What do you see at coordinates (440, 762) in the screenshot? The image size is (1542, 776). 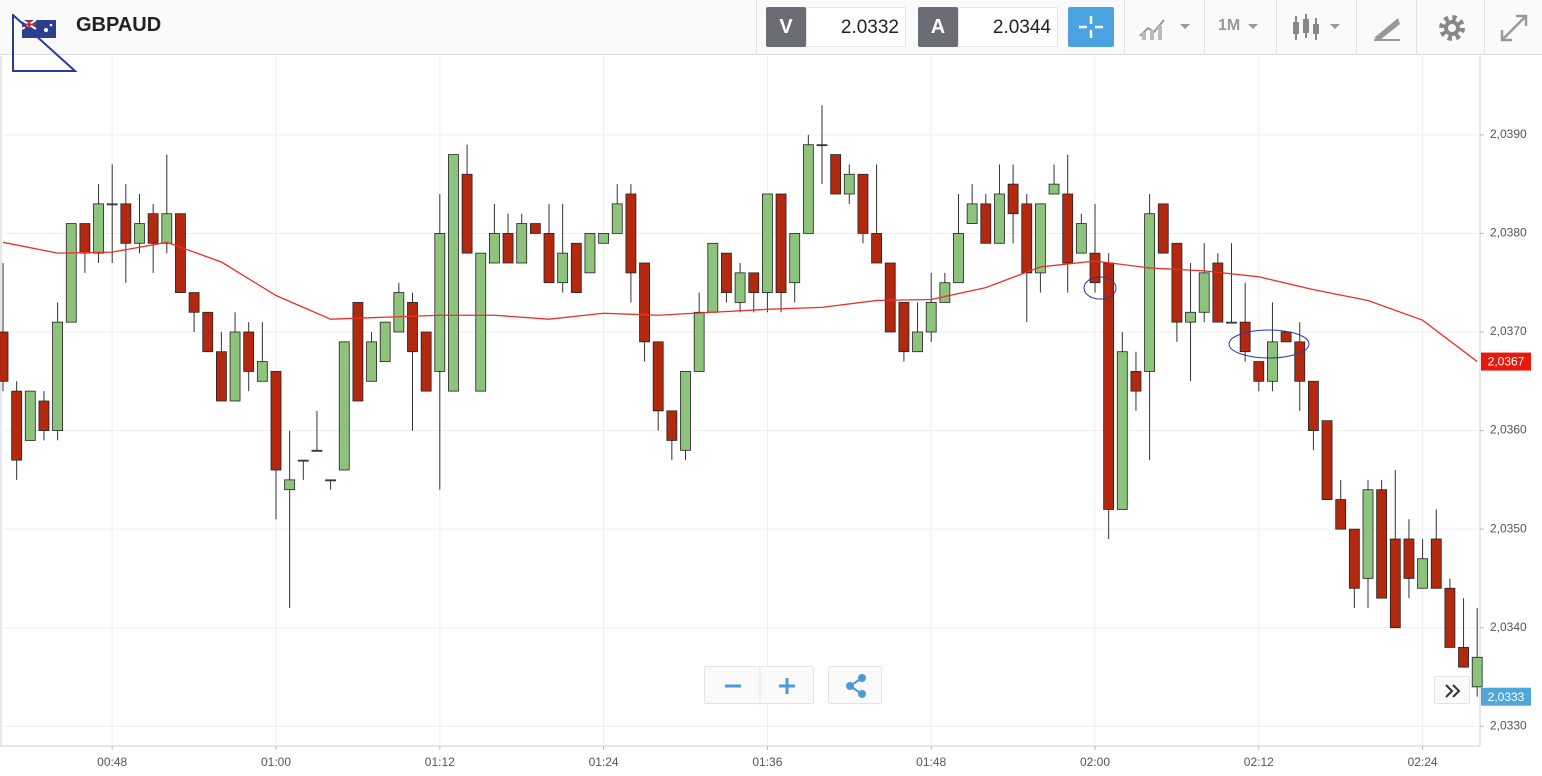 I see `x-tick-label: 01:12` at bounding box center [440, 762].